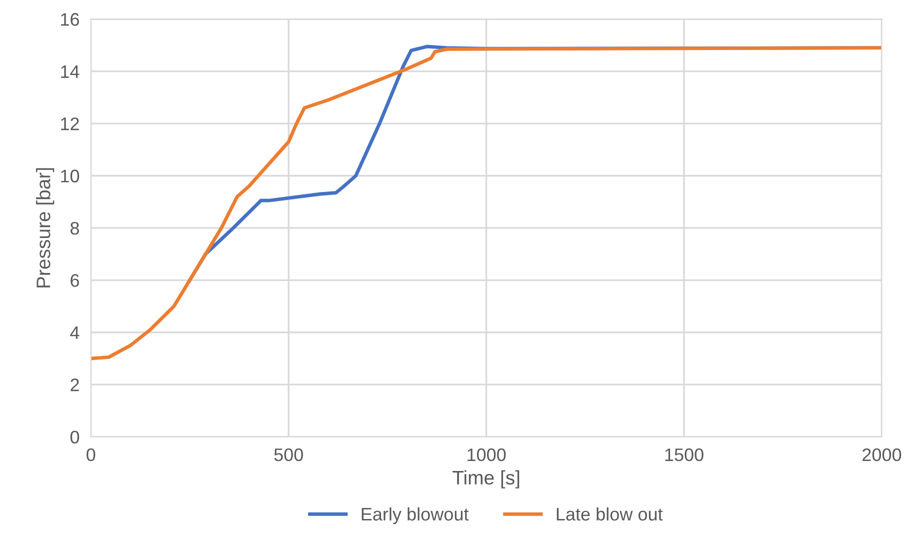  What do you see at coordinates (74, 385) in the screenshot?
I see `y-tick-label: 2` at bounding box center [74, 385].